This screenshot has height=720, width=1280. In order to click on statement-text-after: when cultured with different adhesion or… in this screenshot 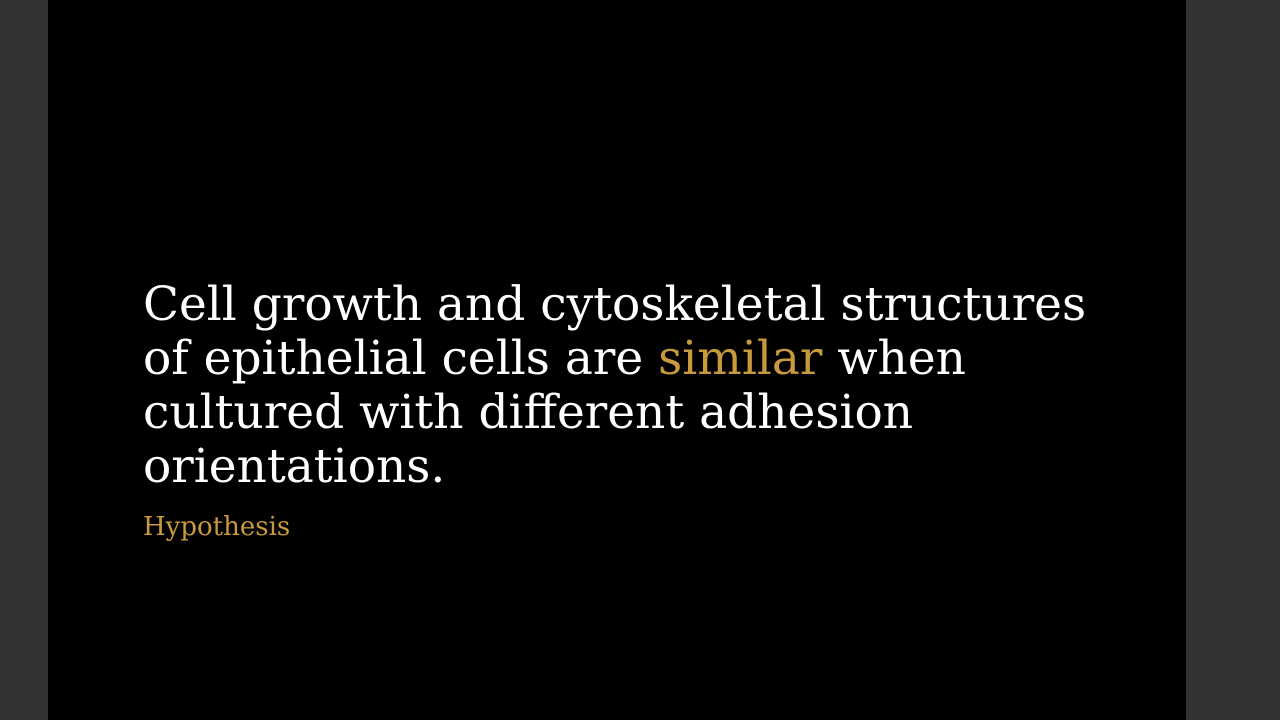, I will do `click(554, 412)`.